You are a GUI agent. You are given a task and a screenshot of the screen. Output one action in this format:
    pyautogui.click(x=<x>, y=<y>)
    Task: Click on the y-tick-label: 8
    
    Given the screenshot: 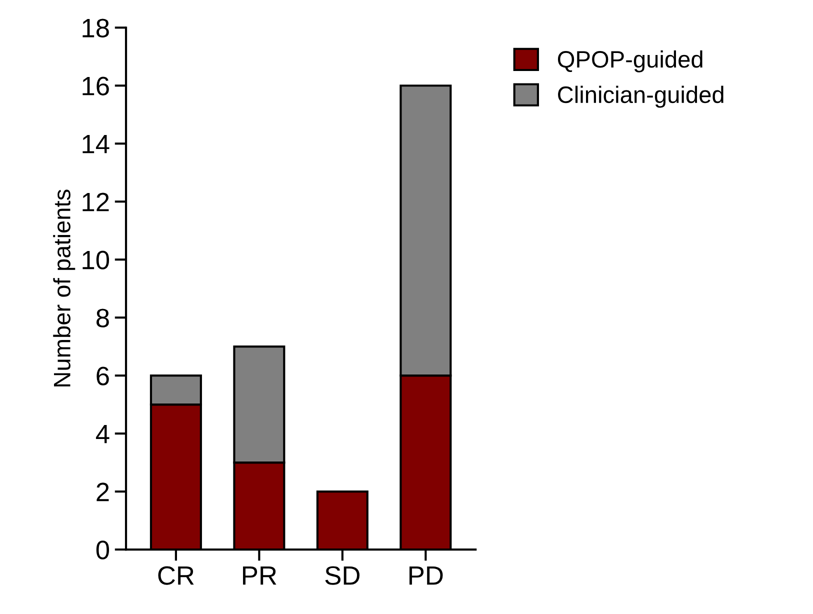 What is the action you would take?
    pyautogui.click(x=102, y=318)
    